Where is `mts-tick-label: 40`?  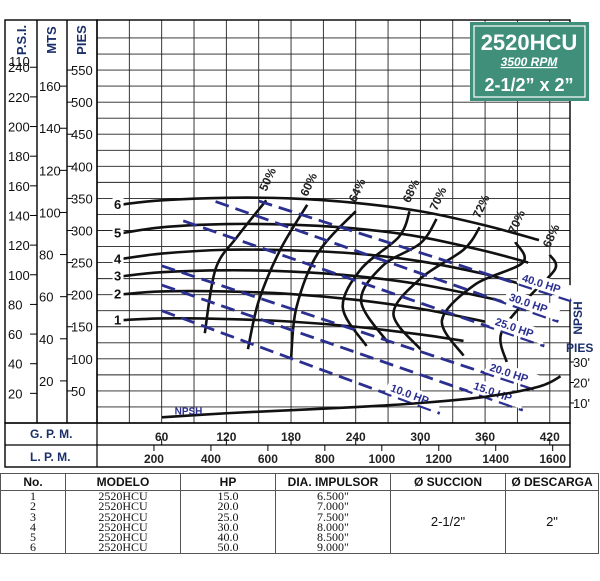 mts-tick-label: 40 is located at coordinates (46, 339).